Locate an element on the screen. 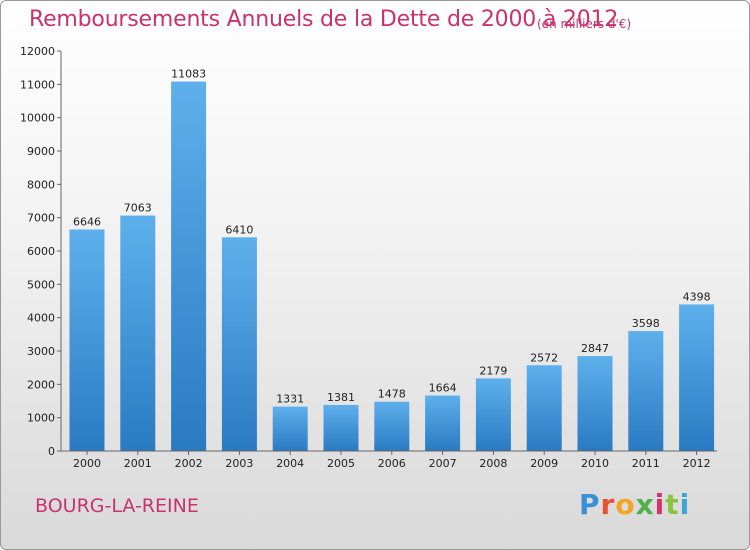 The width and height of the screenshot is (750, 550). location-label: BOURG-LA-REINE is located at coordinates (117, 506).